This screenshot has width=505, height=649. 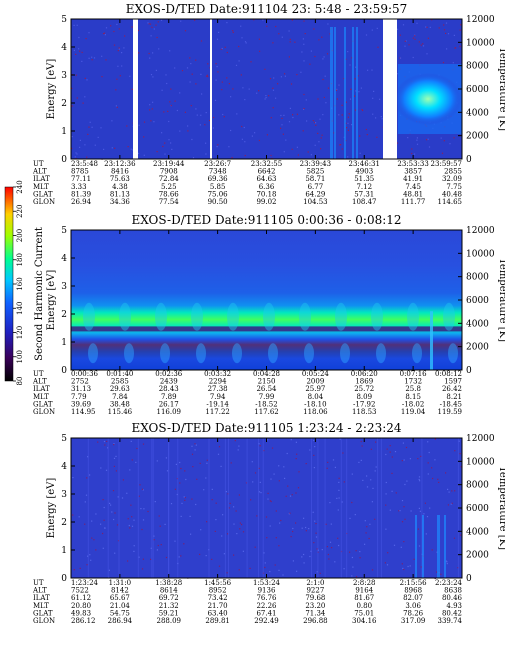 I want to click on table-cell: 80.46, so click(x=452, y=598).